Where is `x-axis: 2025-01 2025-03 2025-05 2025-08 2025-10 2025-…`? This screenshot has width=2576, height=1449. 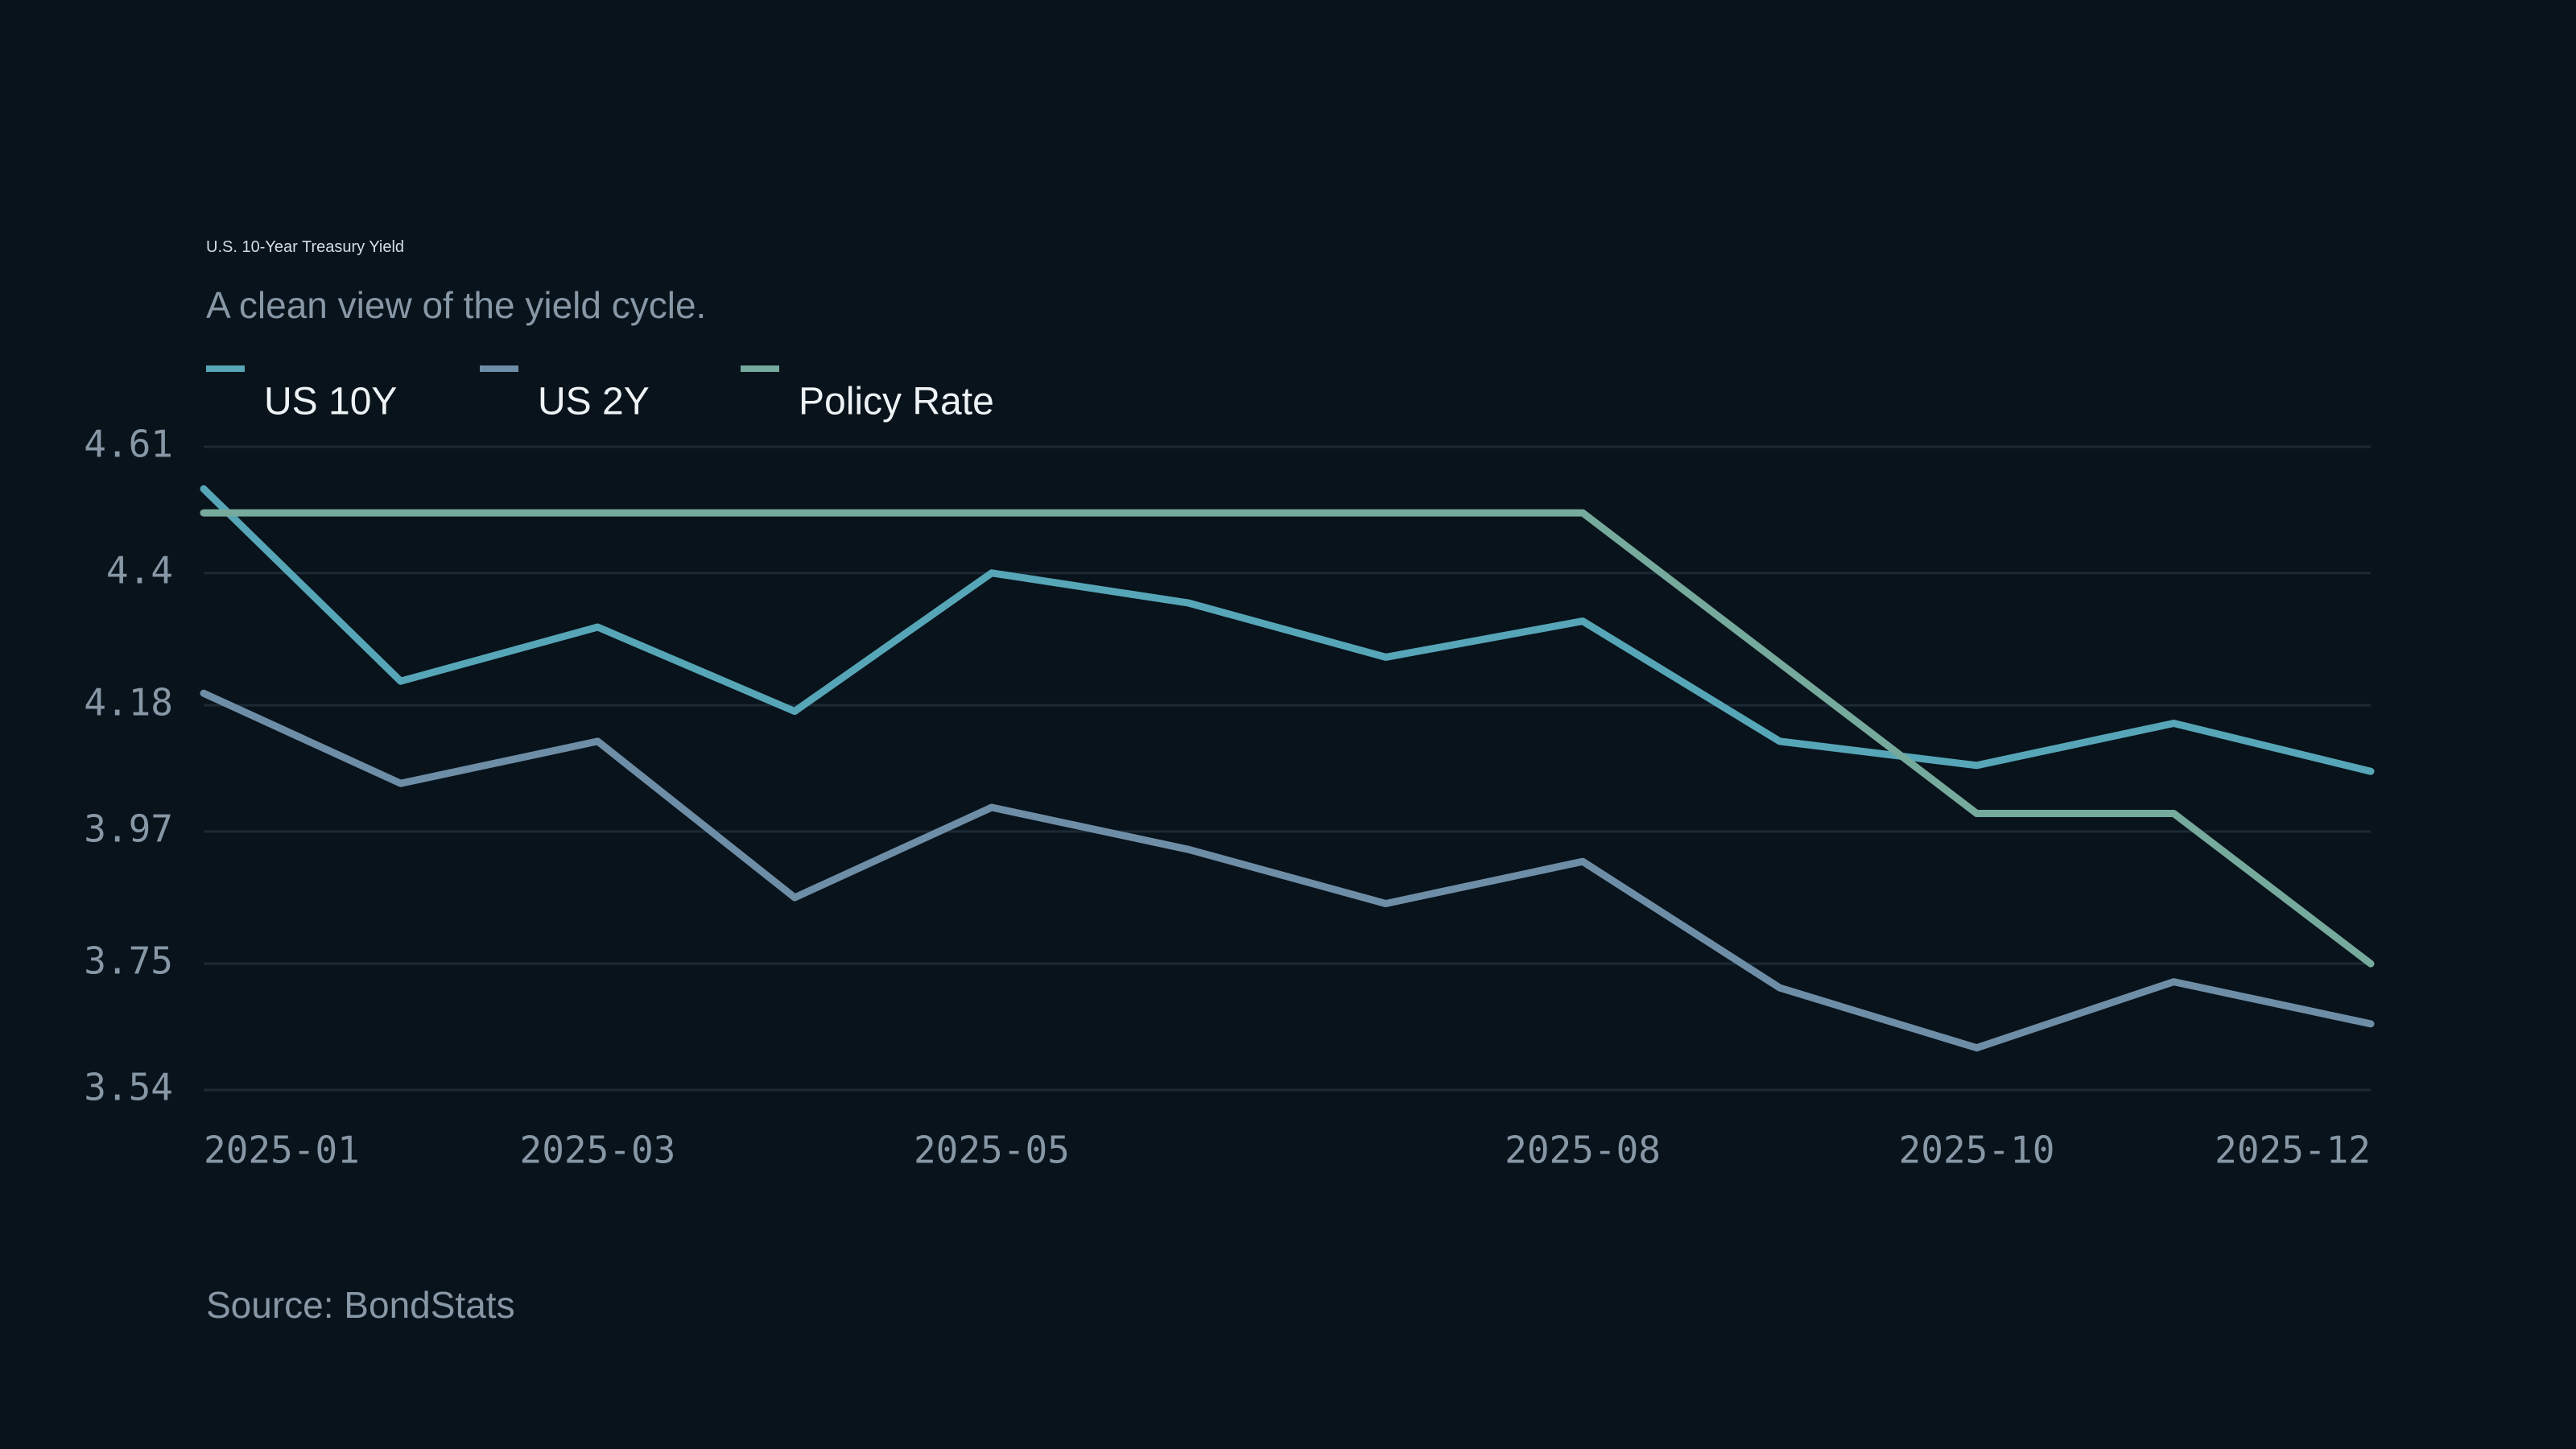
x-axis: 2025-01 2025-03 2025-05 2025-08 2025-10 2025-… is located at coordinates (1287, 1150).